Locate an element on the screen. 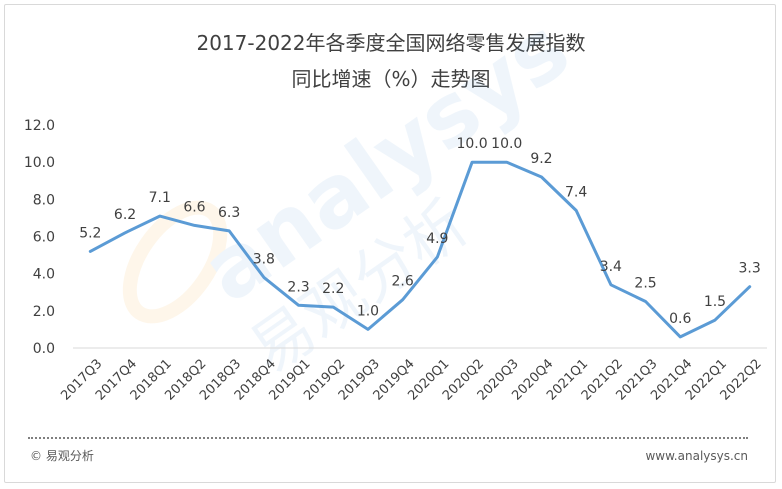 The height and width of the screenshot is (489, 782). y-axis: 0.0 2.0 4.0 6.0 8.0 10.0 12.0 is located at coordinates (39, 237).